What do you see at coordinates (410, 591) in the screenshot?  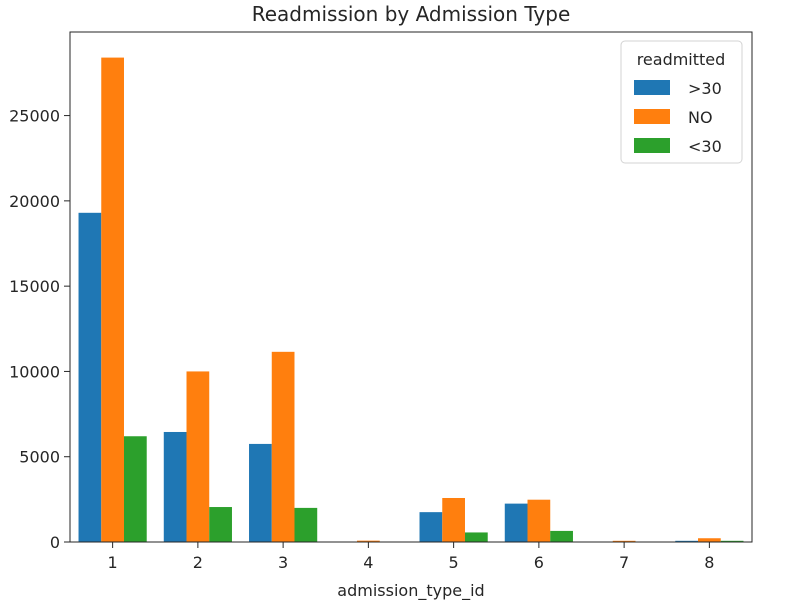 I see `x-axis-title: admission_type_id` at bounding box center [410, 591].